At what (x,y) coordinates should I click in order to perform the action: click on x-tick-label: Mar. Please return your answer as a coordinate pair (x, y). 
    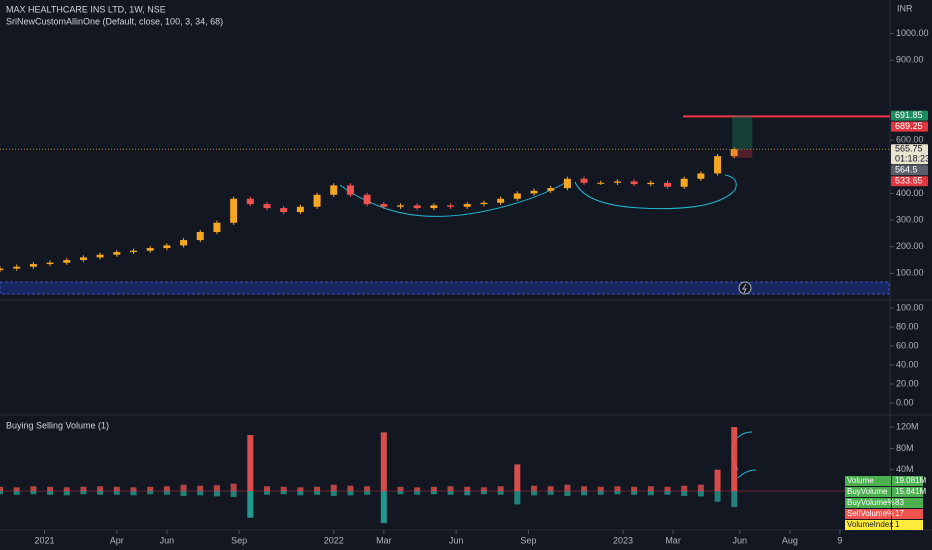
    Looking at the image, I should click on (384, 540).